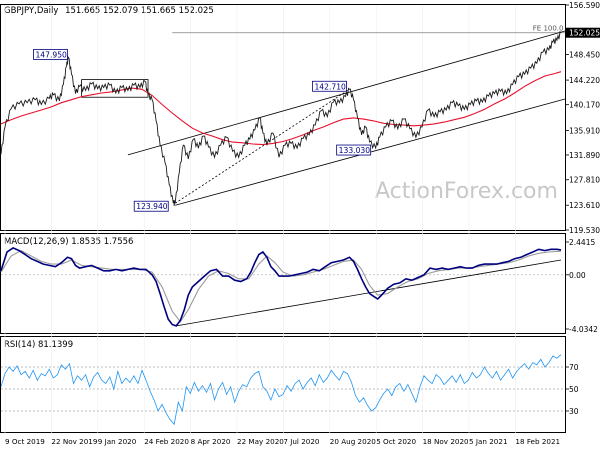 The width and height of the screenshot is (600, 450). I want to click on x-tick-label: 18 Nov 2020, so click(446, 441).